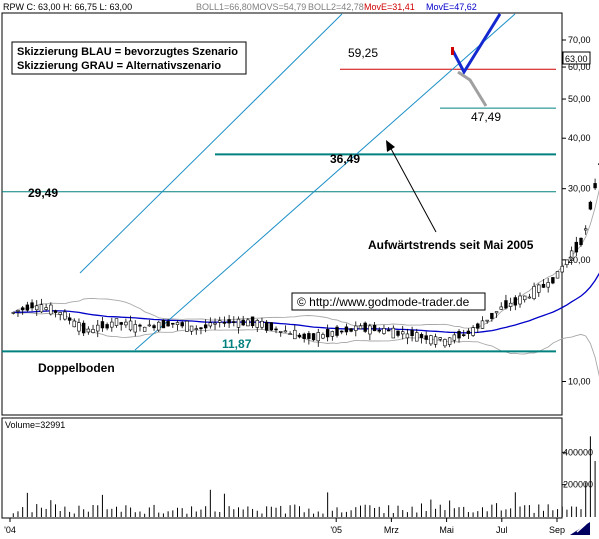 This screenshot has height=539, width=599. Describe the element at coordinates (576, 211) in the screenshot. I see `price-axis: 10,00 20,00 30,00 40,00 50,00 60,00 70,00` at that location.